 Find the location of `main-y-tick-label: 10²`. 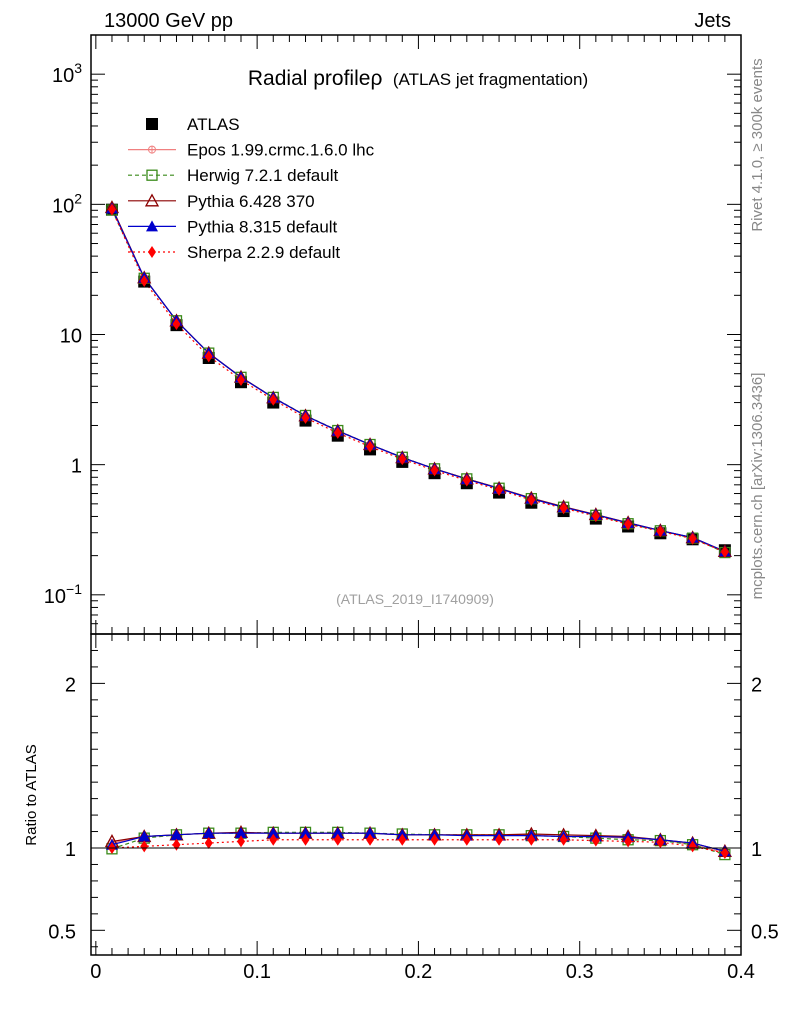

main-y-tick-label: 10² is located at coordinates (67, 203).